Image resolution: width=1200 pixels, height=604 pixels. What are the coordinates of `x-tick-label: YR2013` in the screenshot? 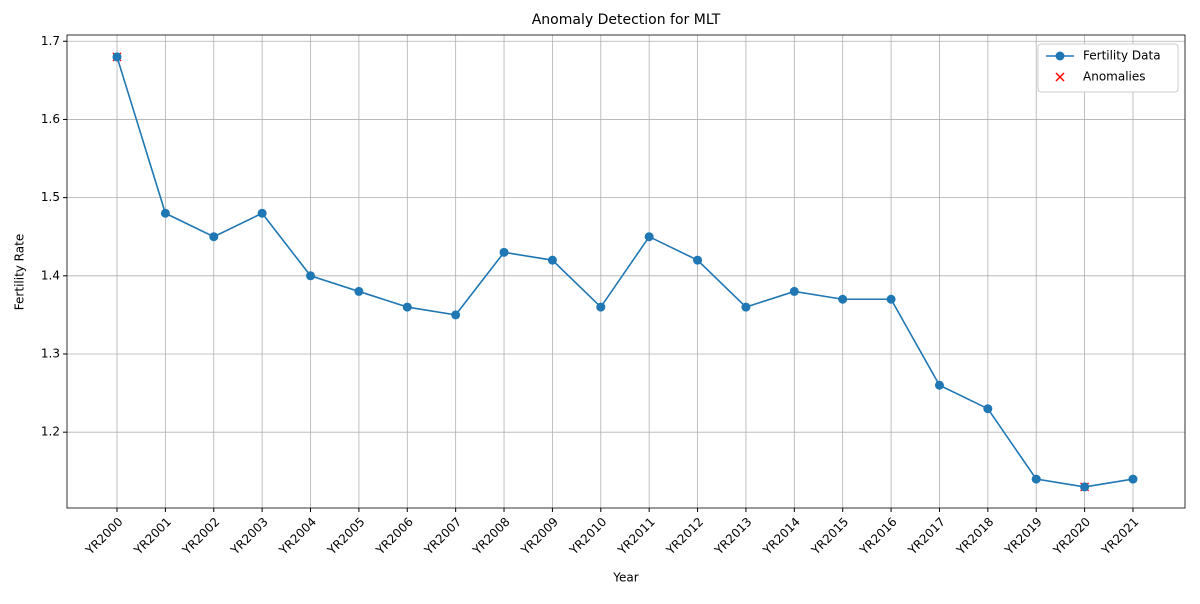 It's located at (732, 536).